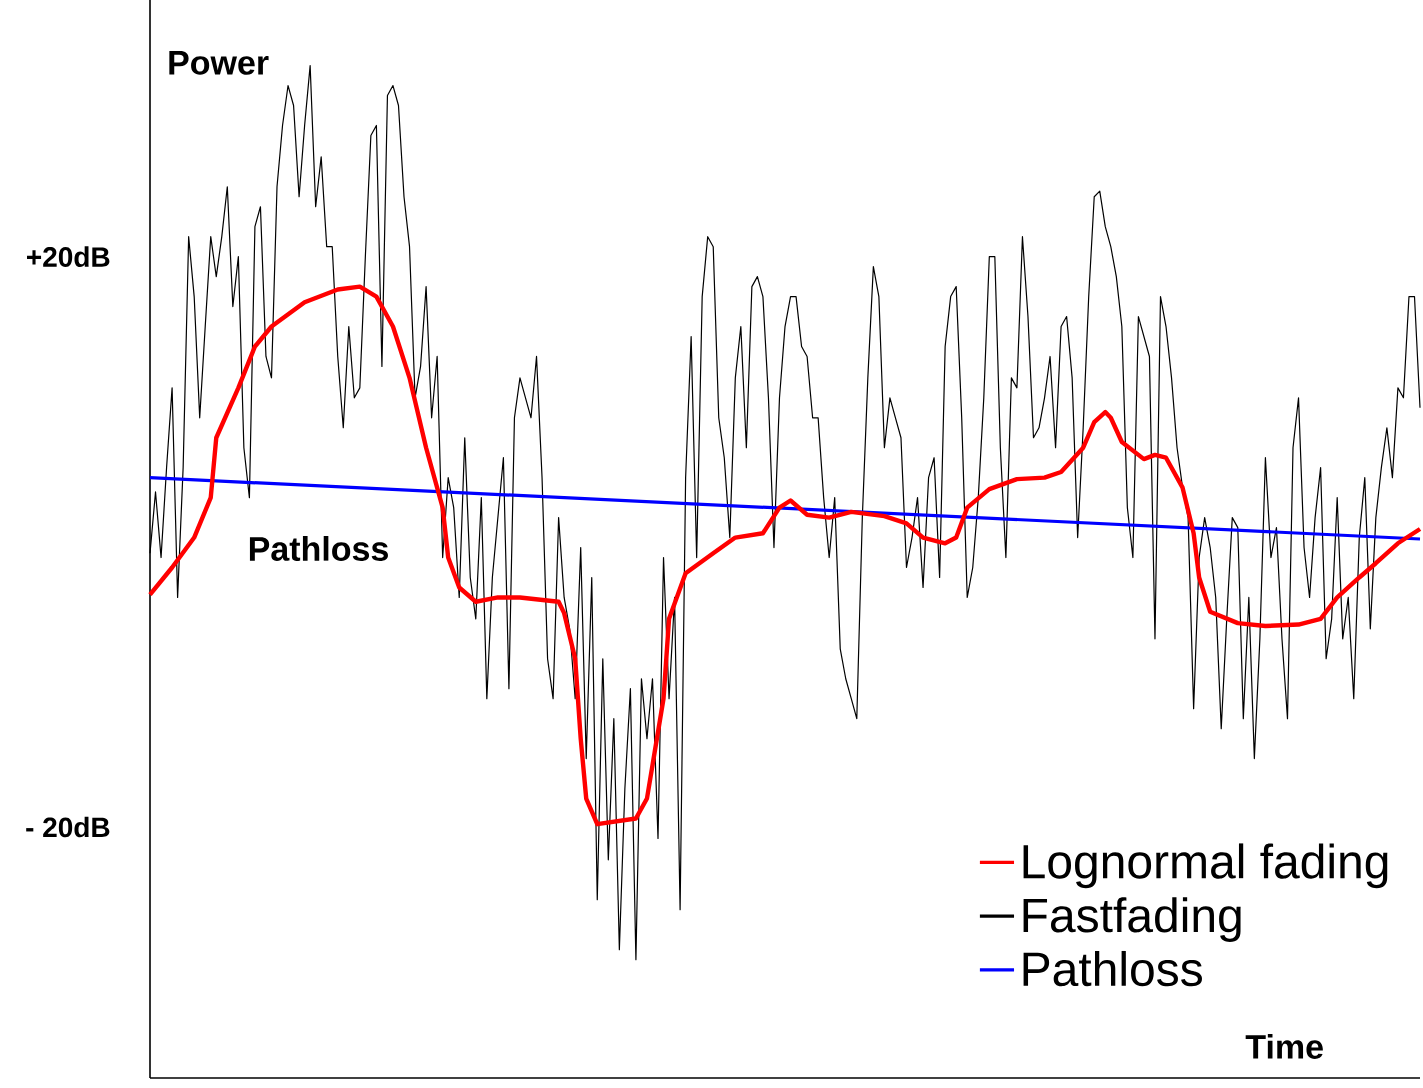  What do you see at coordinates (68, 827) in the screenshot?
I see `y-tick-label: - 20dB` at bounding box center [68, 827].